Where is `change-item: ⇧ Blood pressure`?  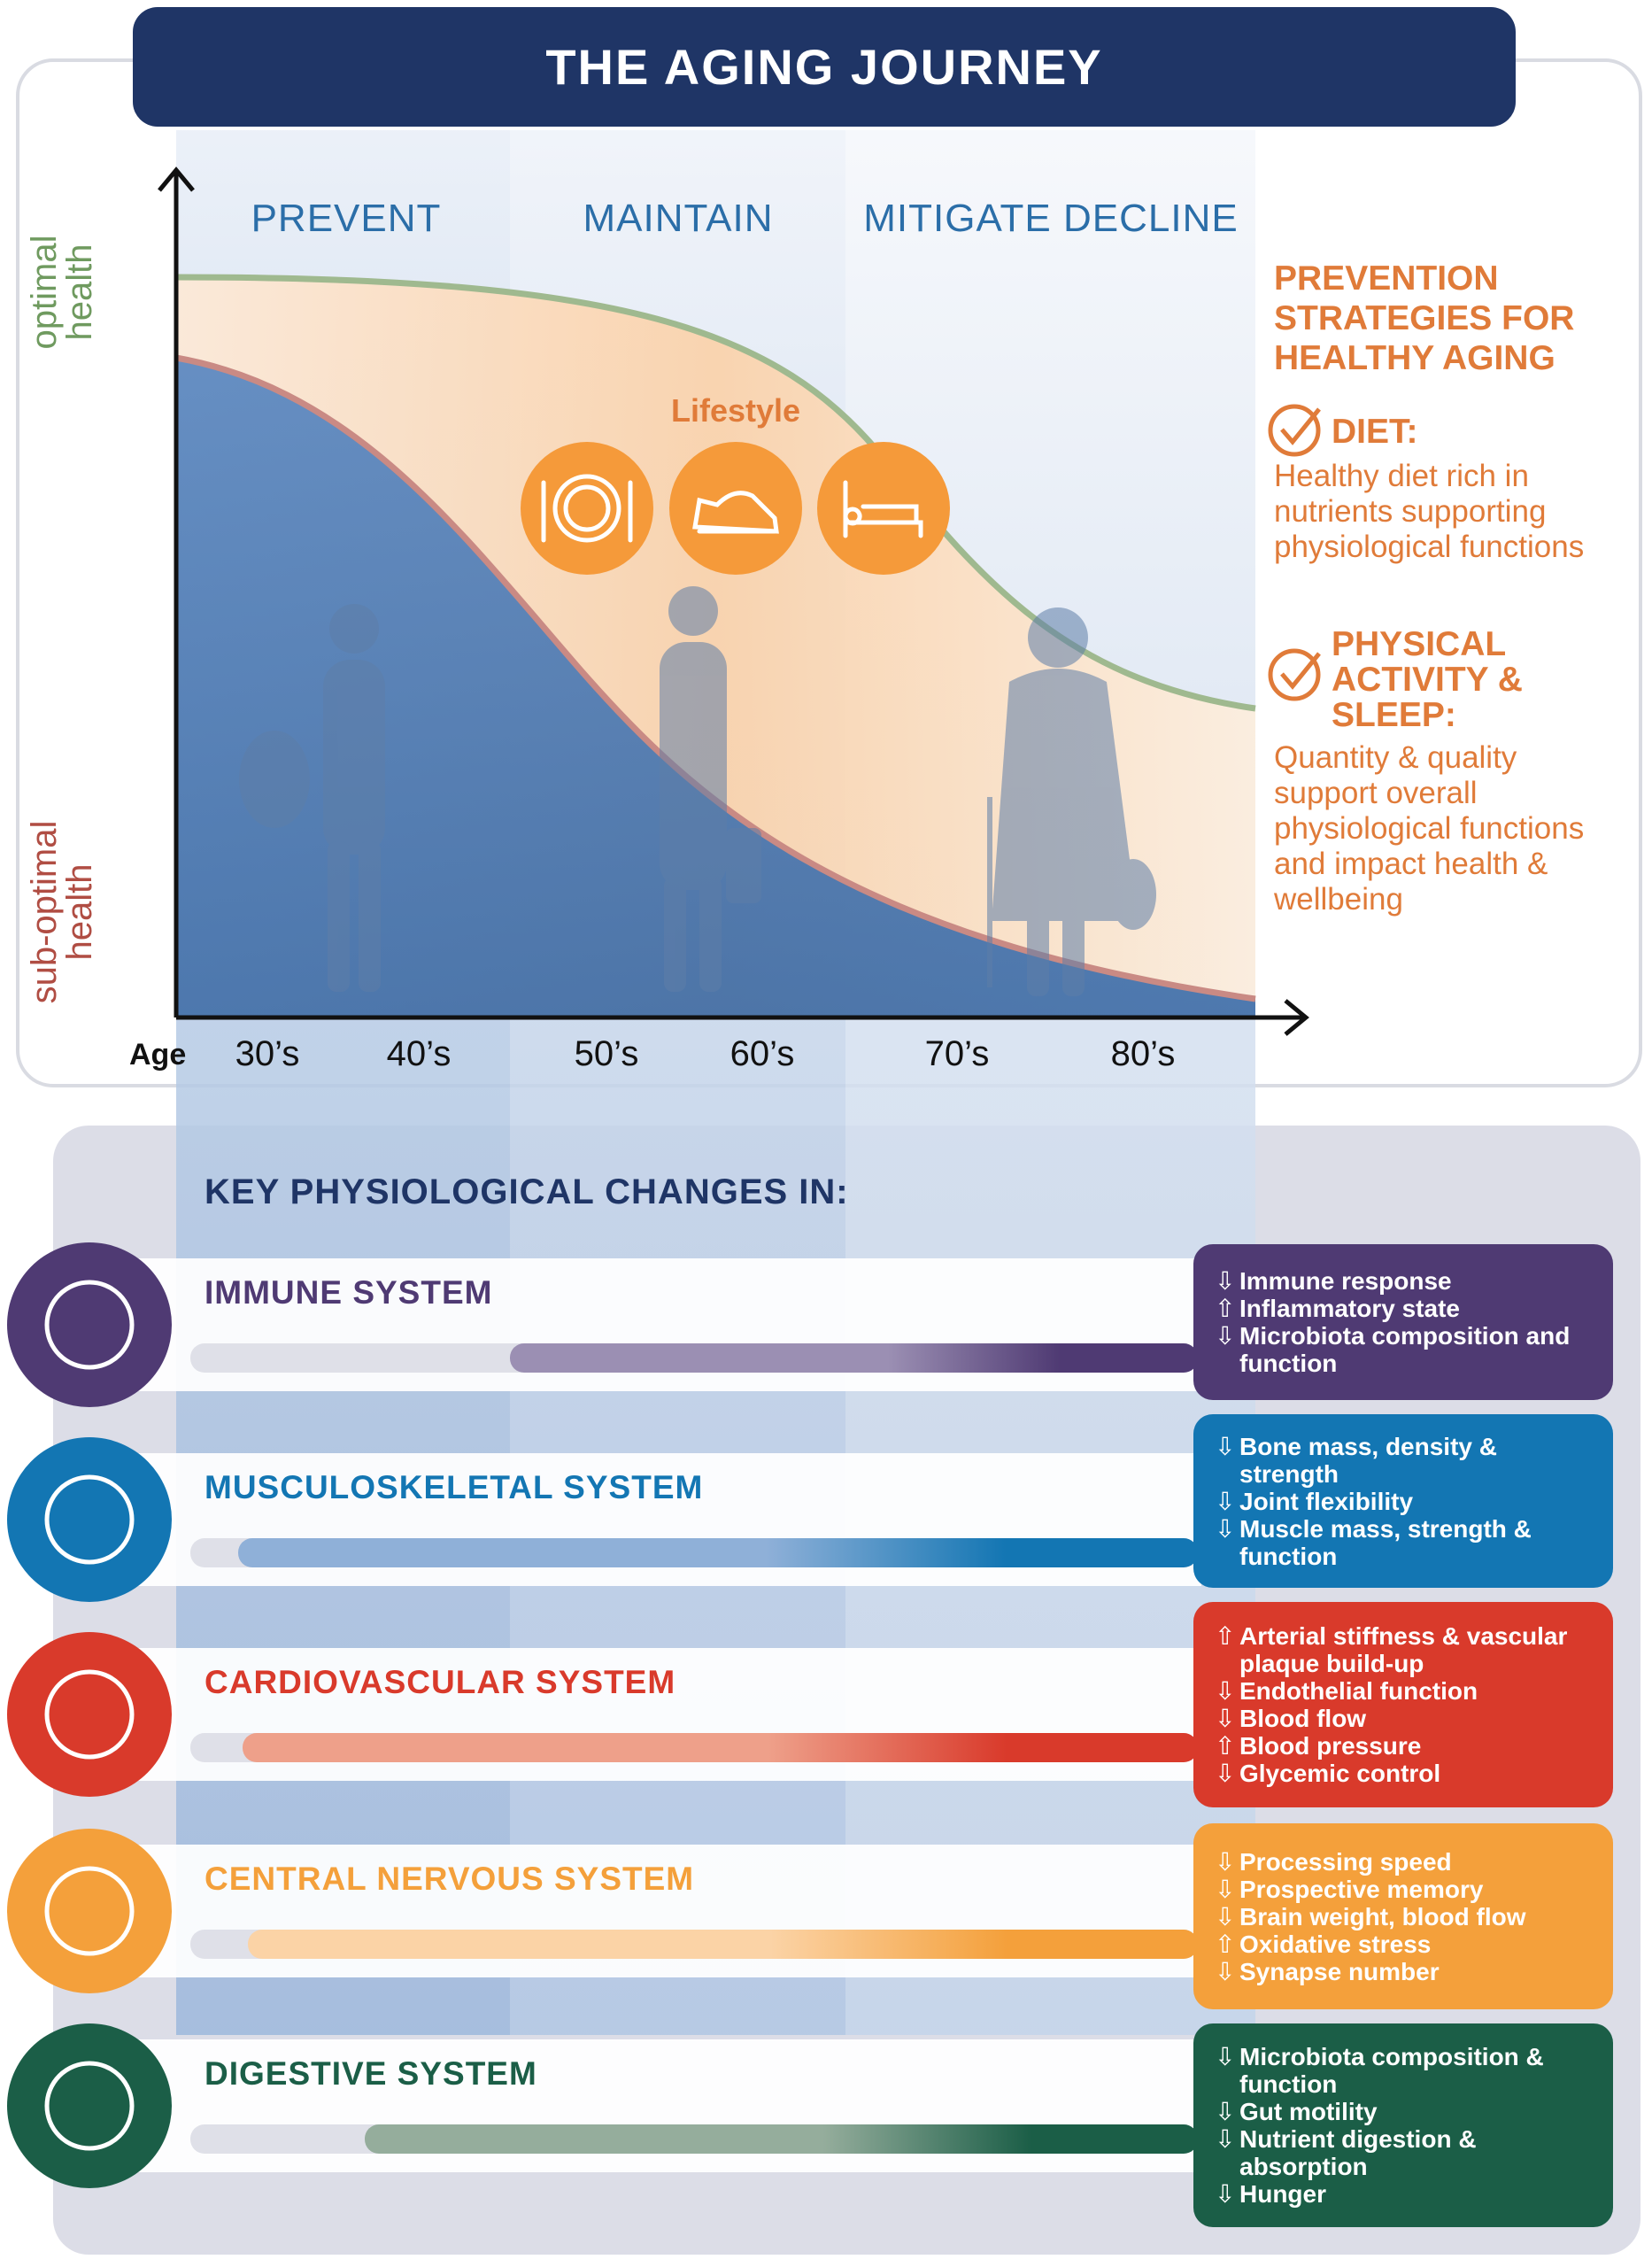 change-item: ⇧ Blood pressure is located at coordinates (1405, 1746).